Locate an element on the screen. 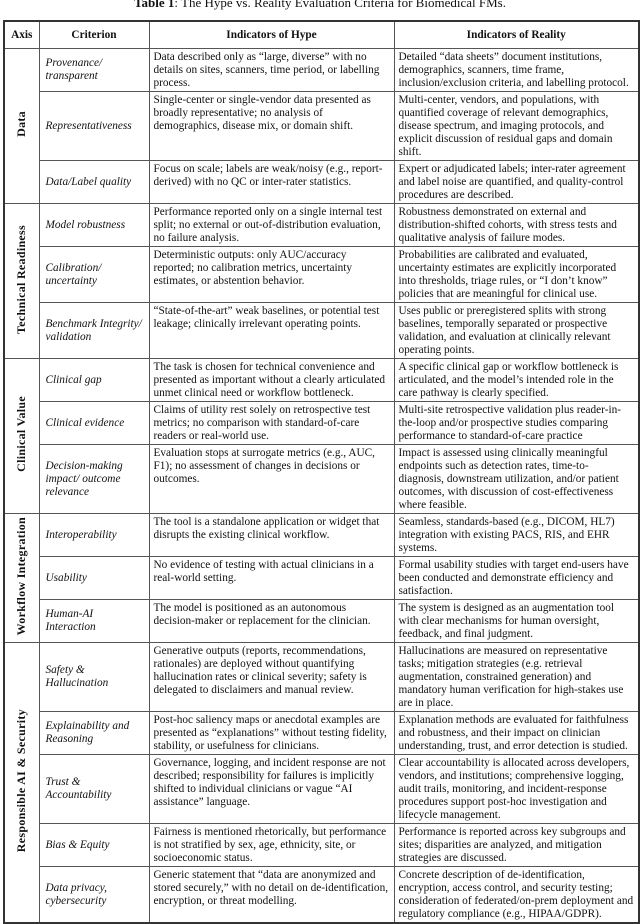 This screenshot has height=924, width=640. caption-label: Table 1 is located at coordinates (154, 5).